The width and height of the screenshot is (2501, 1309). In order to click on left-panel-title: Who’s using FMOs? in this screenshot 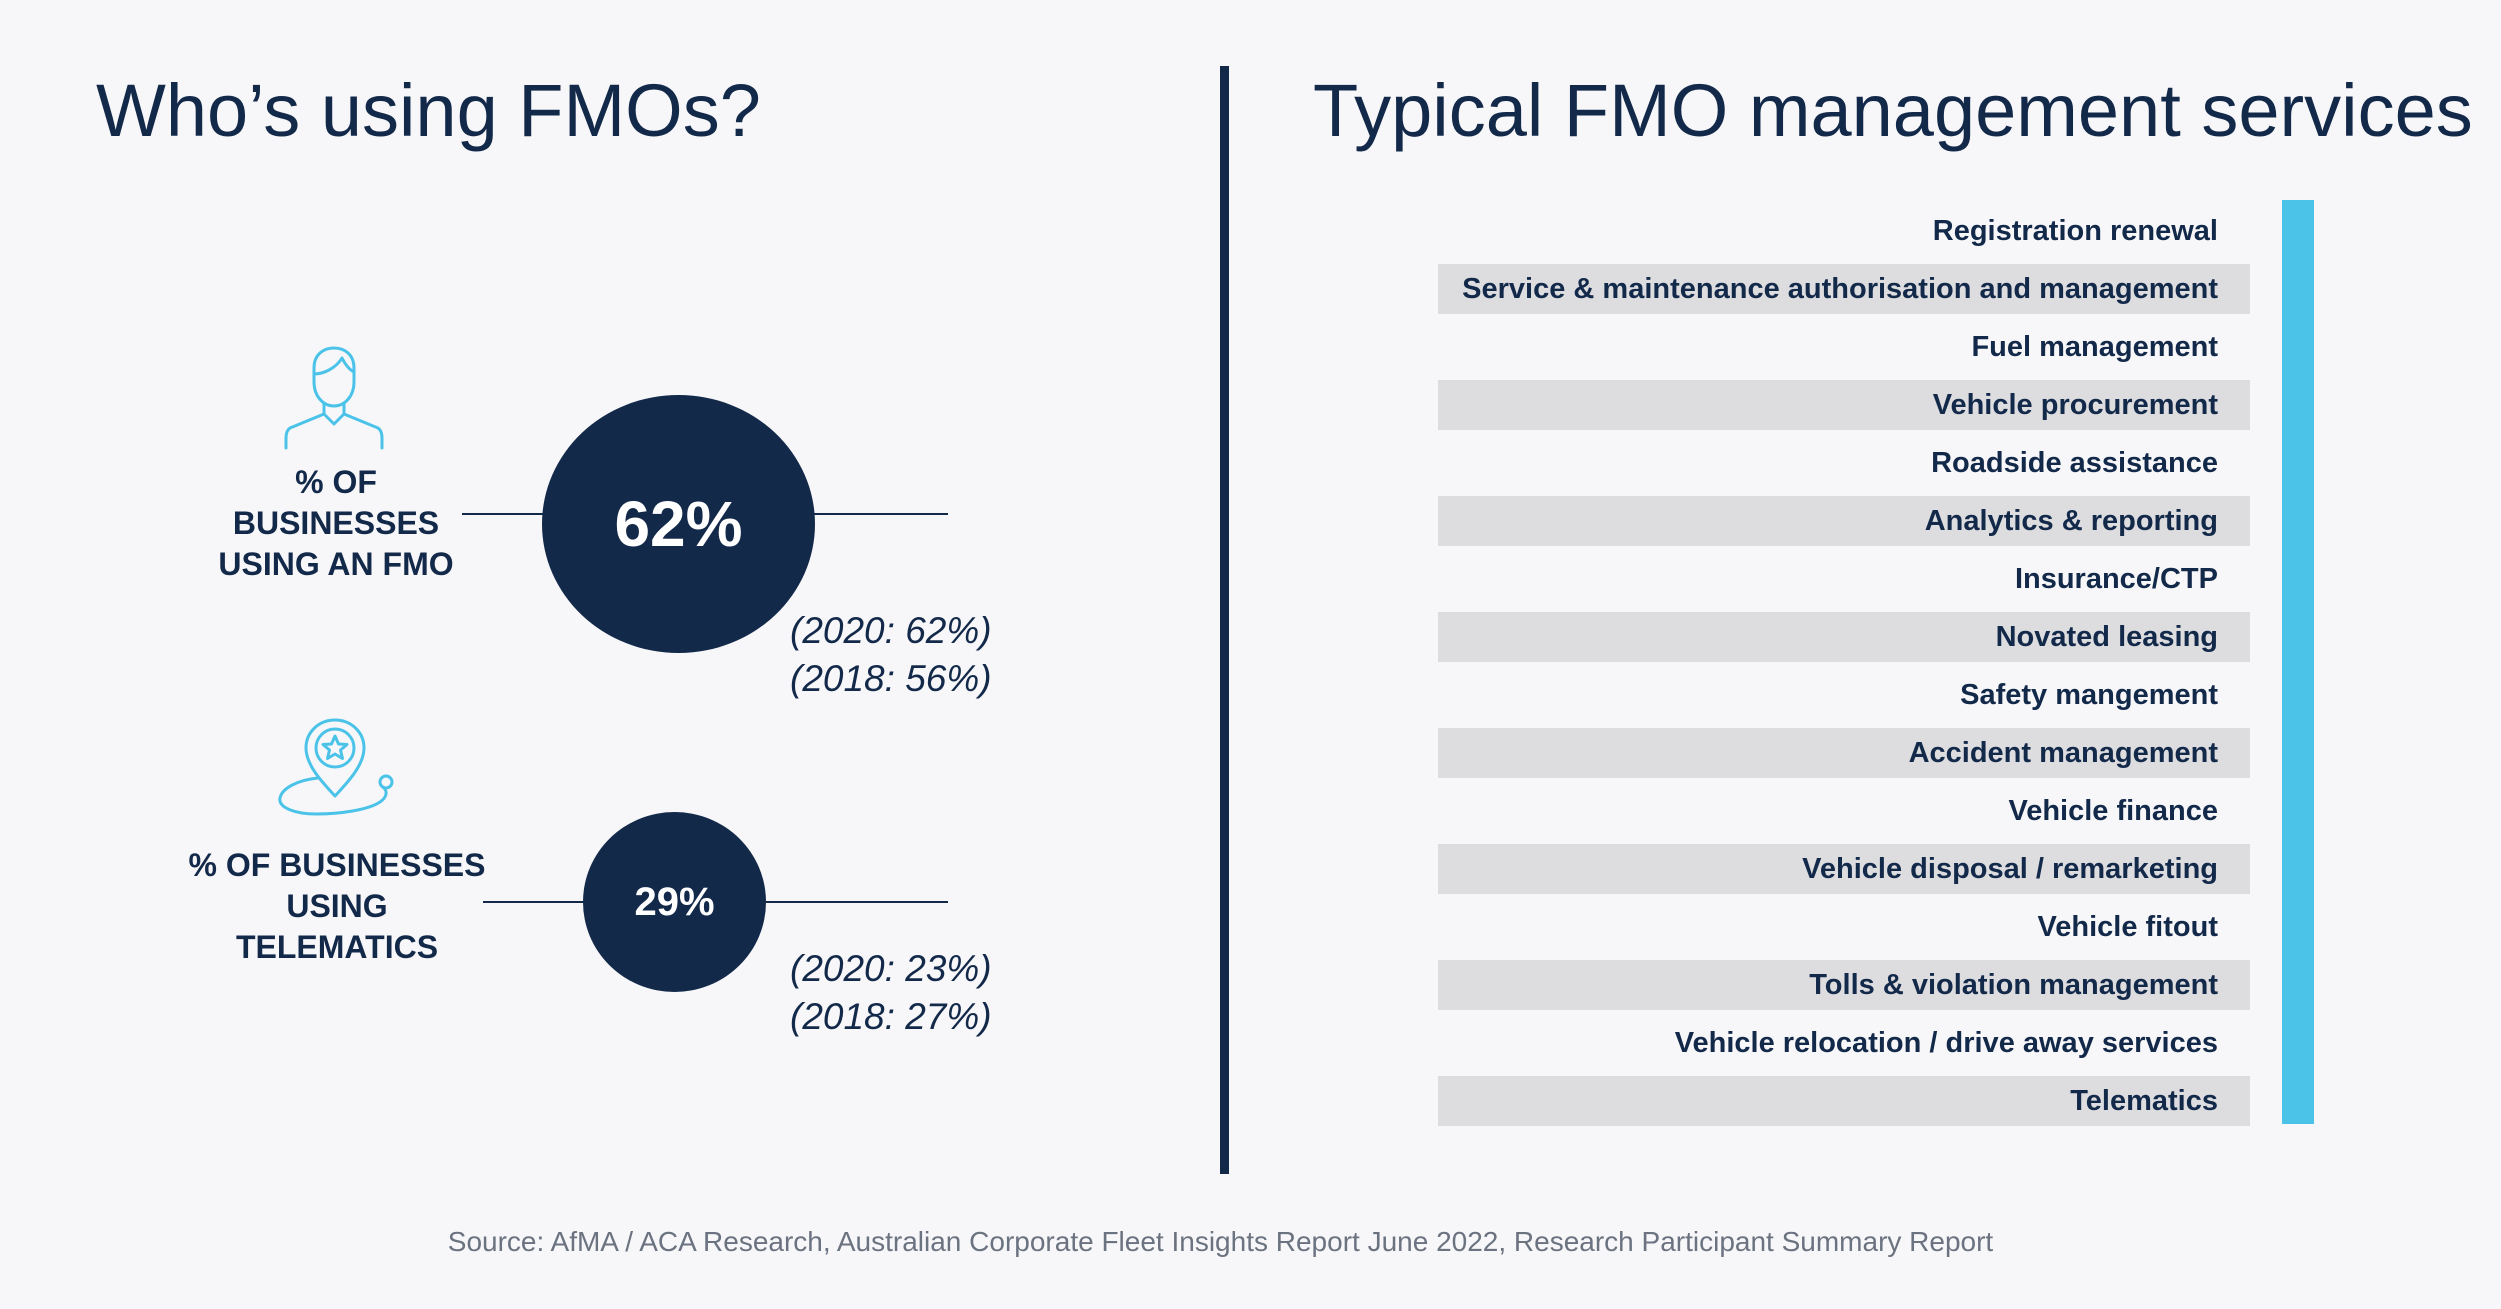, I will do `click(428, 110)`.